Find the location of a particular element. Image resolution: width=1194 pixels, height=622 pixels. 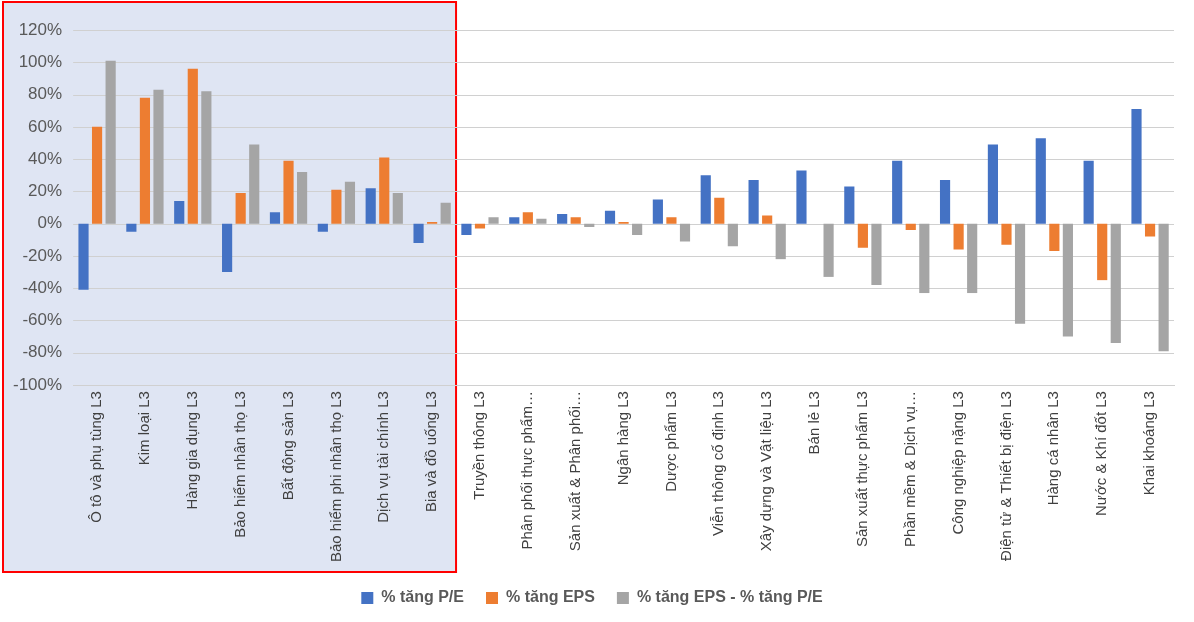

y-tick-label: -60% is located at coordinates (42, 320).